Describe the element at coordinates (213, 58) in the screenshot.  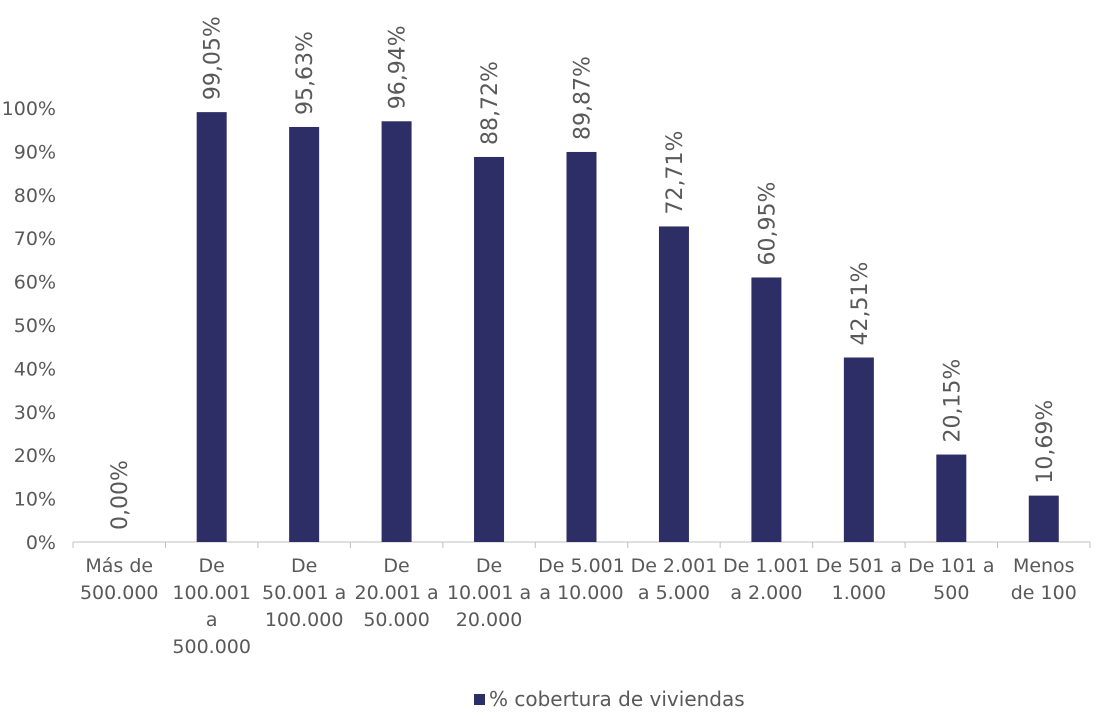
I see `data-label: 99,05%` at that location.